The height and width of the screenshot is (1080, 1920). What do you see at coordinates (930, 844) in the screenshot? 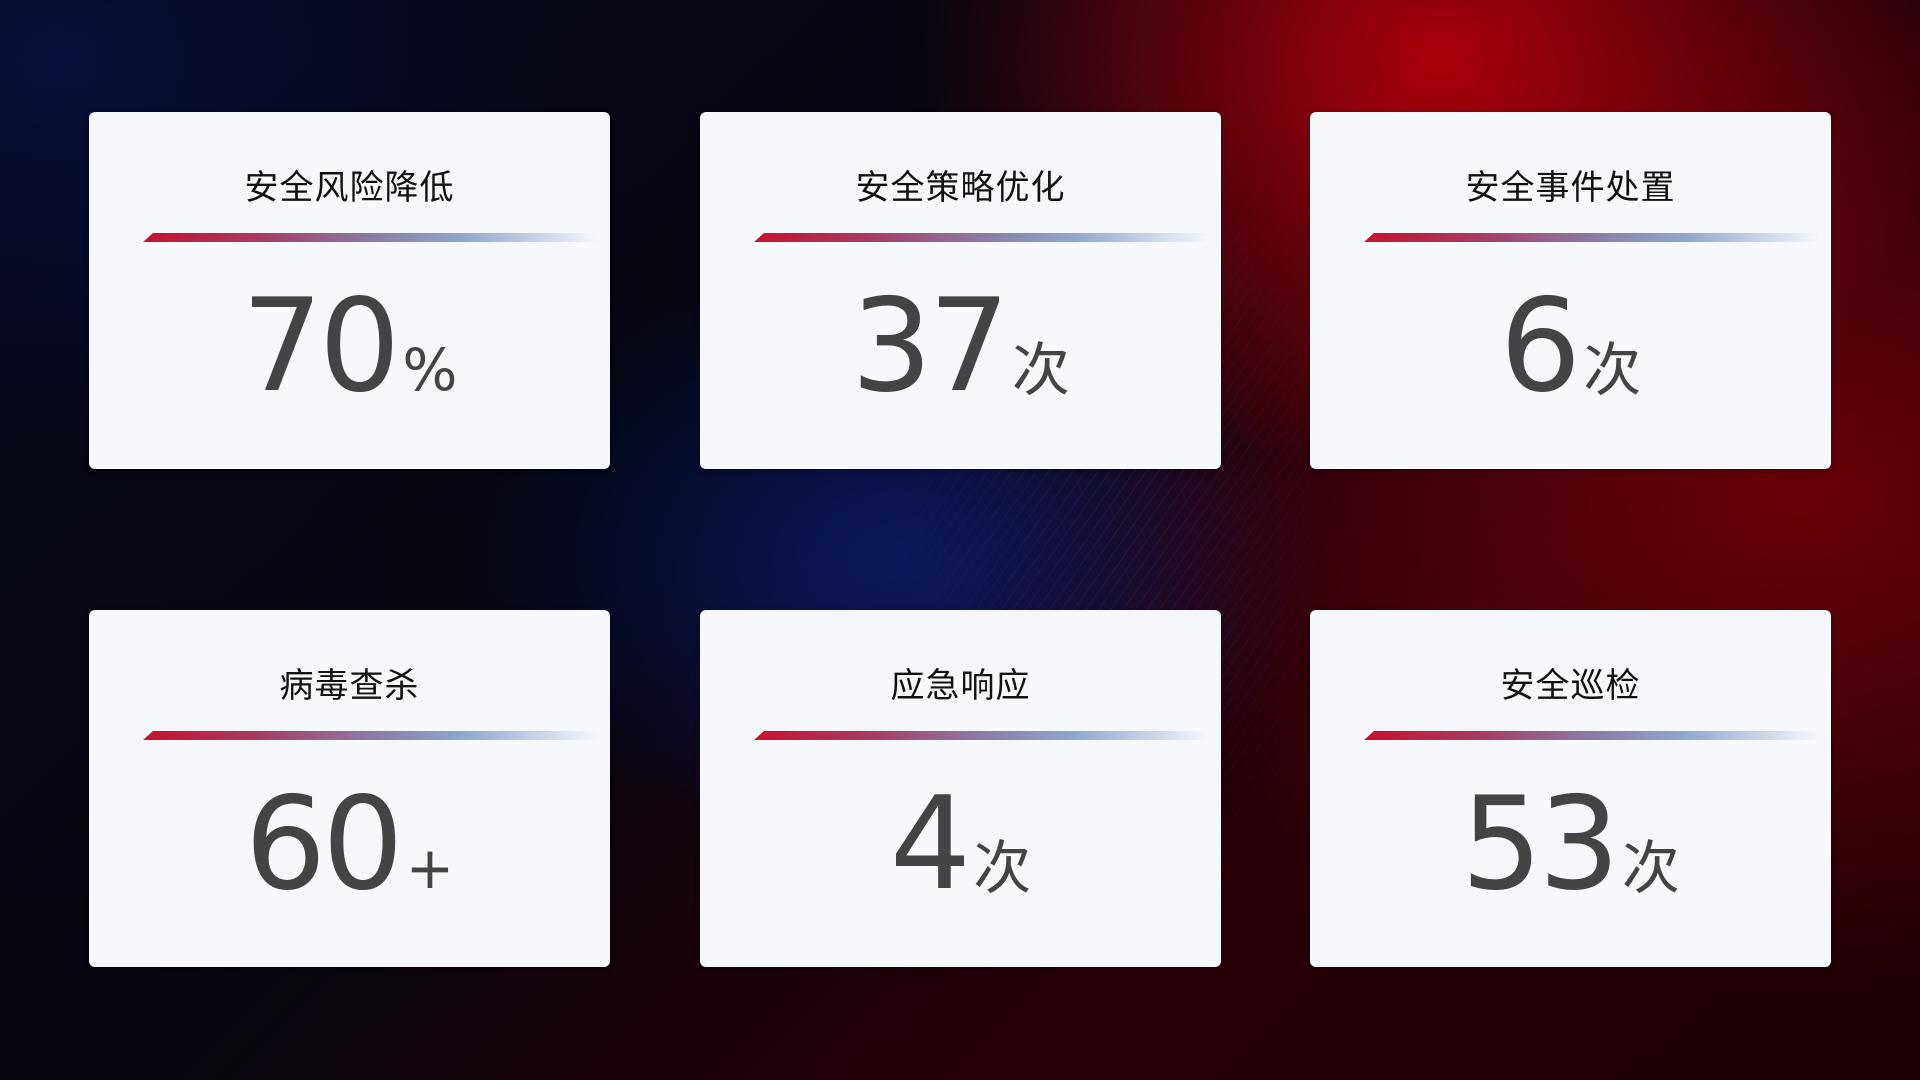
I see `value-number: 4` at bounding box center [930, 844].